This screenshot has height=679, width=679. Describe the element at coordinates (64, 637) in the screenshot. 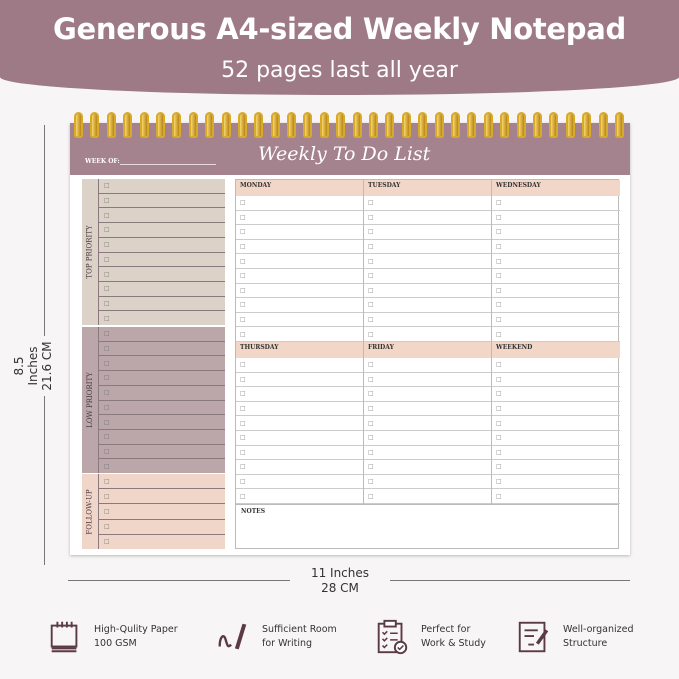

I see `notepad-icon` at that location.